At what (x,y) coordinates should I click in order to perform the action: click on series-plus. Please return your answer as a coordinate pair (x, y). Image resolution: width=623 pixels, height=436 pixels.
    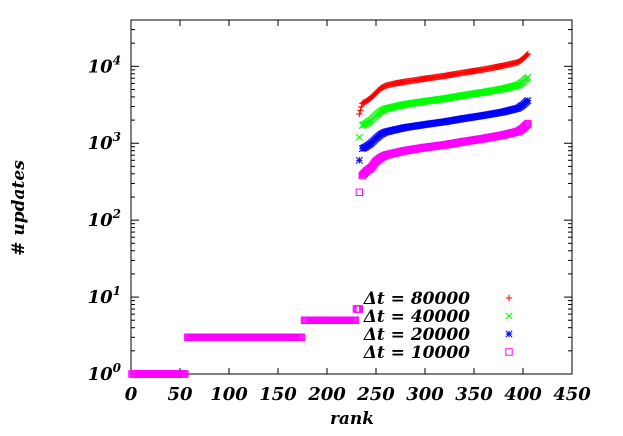
    Looking at the image, I should click on (444, 84).